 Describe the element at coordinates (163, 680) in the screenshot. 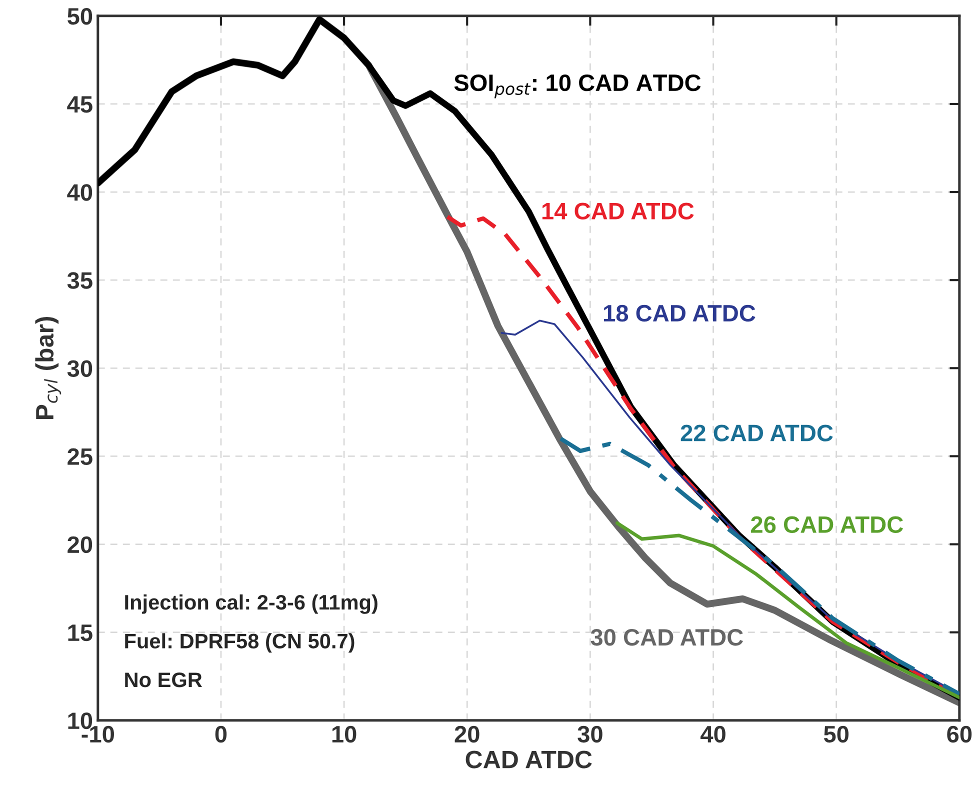

I see `annotation: No EGR` at that location.